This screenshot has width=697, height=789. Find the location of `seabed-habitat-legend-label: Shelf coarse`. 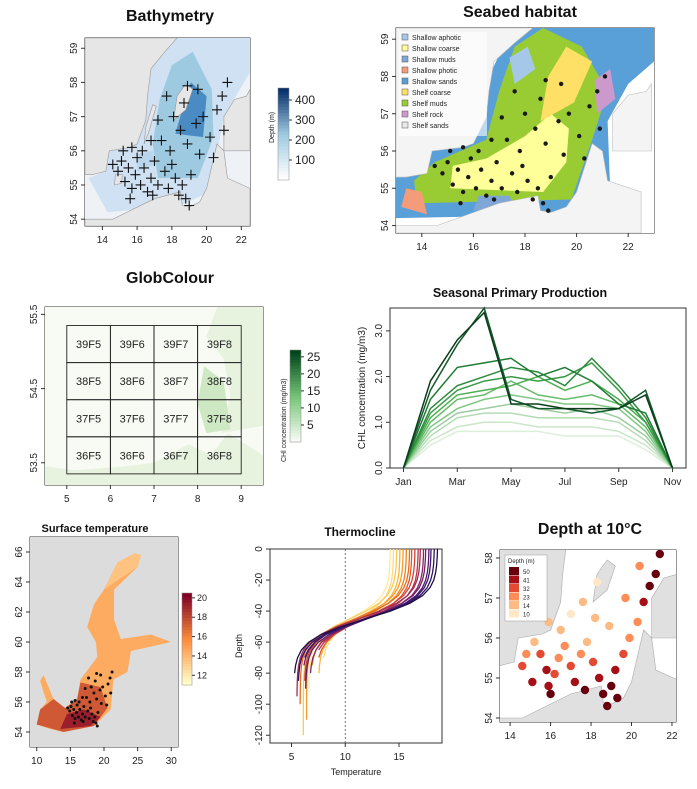

seabed-habitat-legend-label: Shelf coarse is located at coordinates (431, 93).